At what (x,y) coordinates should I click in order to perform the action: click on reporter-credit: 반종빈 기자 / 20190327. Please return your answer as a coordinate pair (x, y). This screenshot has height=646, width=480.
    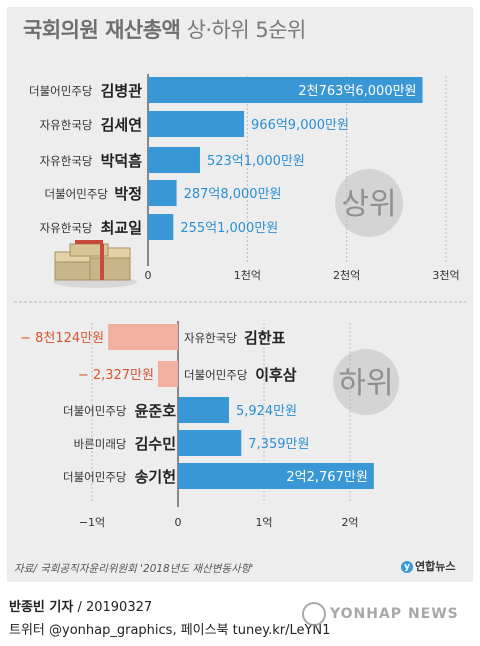
    Looking at the image, I should click on (80, 605).